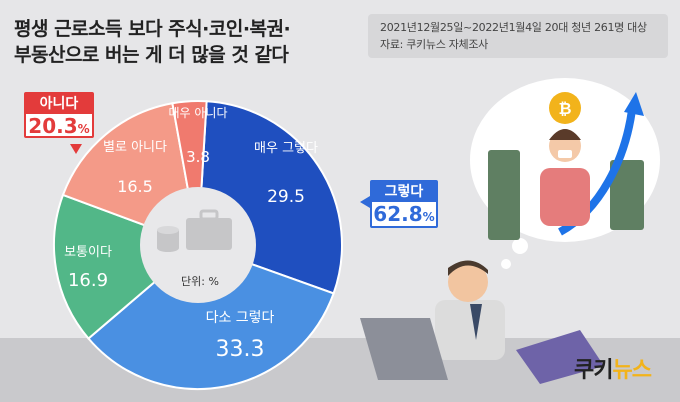 The width and height of the screenshot is (680, 402). Describe the element at coordinates (198, 157) in the screenshot. I see `slice-value-very-no: 3.8` at that location.